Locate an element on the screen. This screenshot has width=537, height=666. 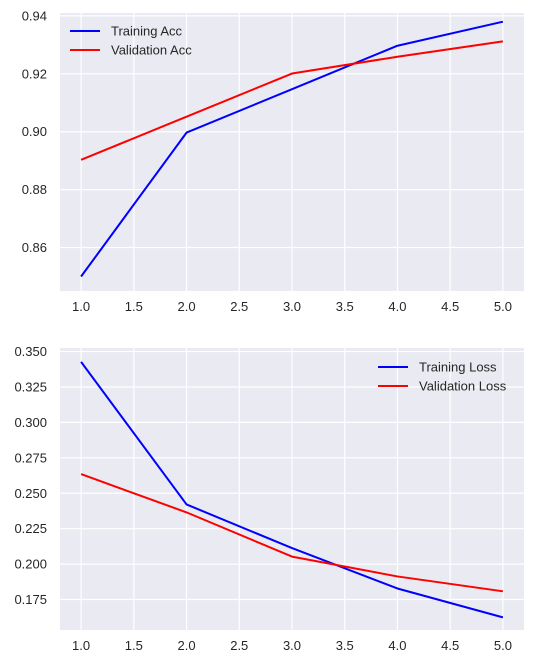
legend: Training Acc Validation Acc is located at coordinates (131, 41).